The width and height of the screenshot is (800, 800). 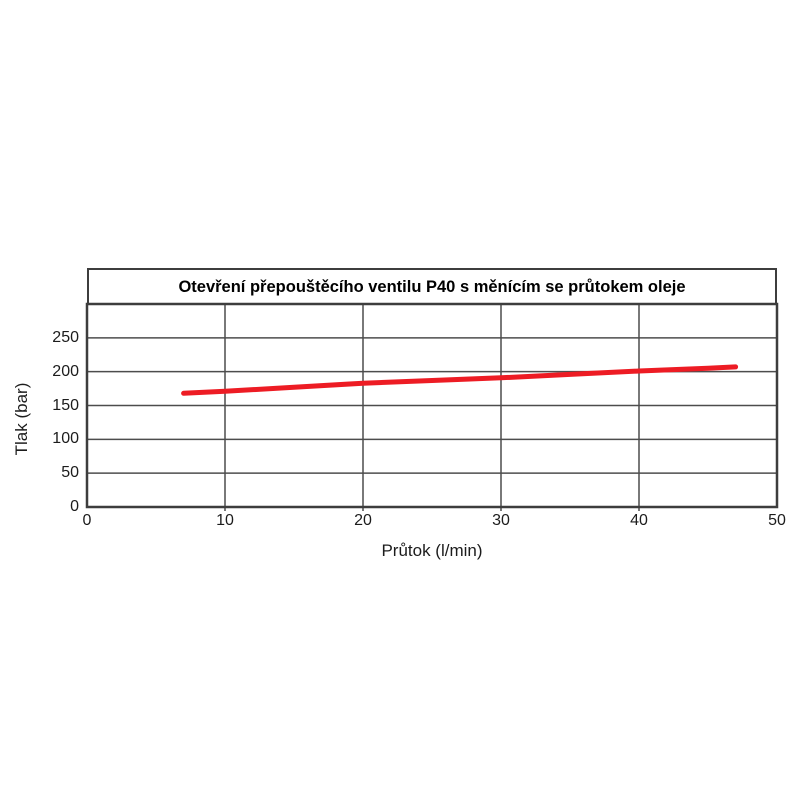 What do you see at coordinates (777, 520) in the screenshot?
I see `x-tick-label: 50` at bounding box center [777, 520].